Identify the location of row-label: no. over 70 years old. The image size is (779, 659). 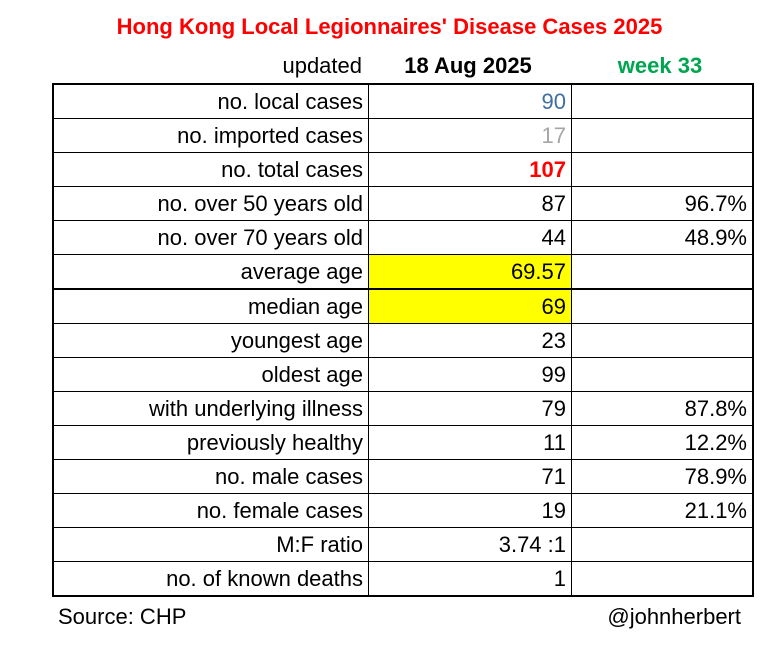
(210, 237).